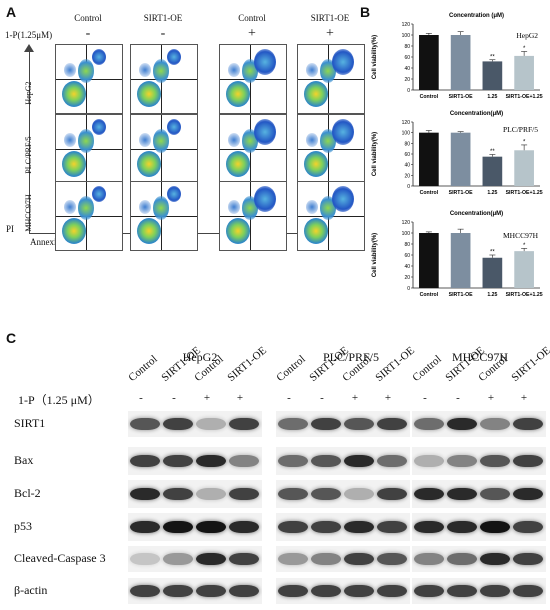 This screenshot has height=610, width=550. I want to click on sign-3: +, so click(252, 33).